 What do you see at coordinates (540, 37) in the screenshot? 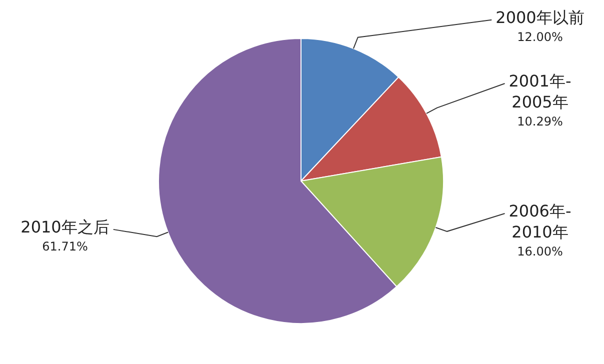
I see `data-label: 12.00%` at bounding box center [540, 37].